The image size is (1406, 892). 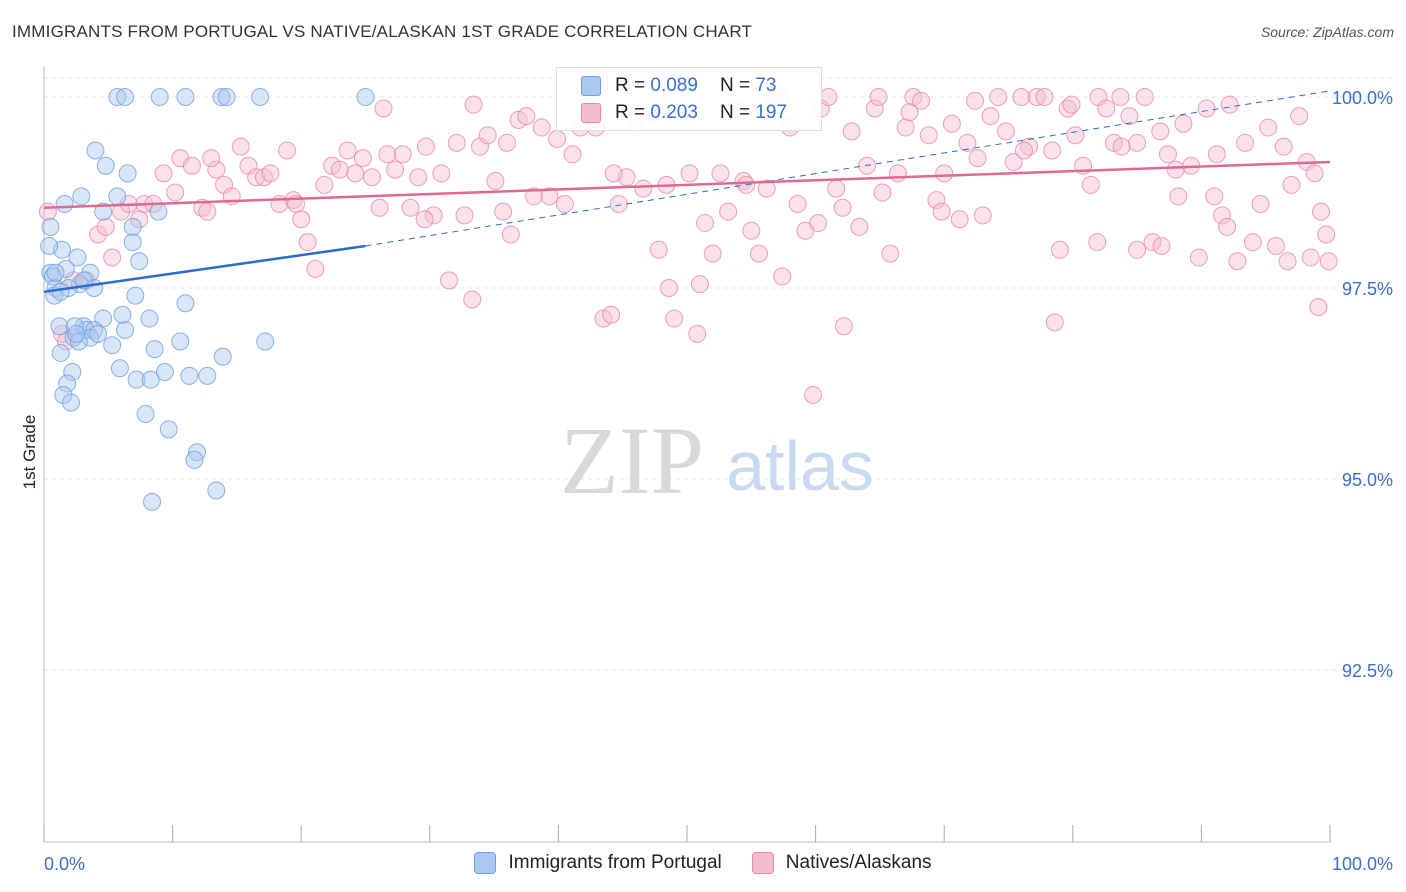 I want to click on bottom-legend-swatch-pink, so click(x=762, y=863).